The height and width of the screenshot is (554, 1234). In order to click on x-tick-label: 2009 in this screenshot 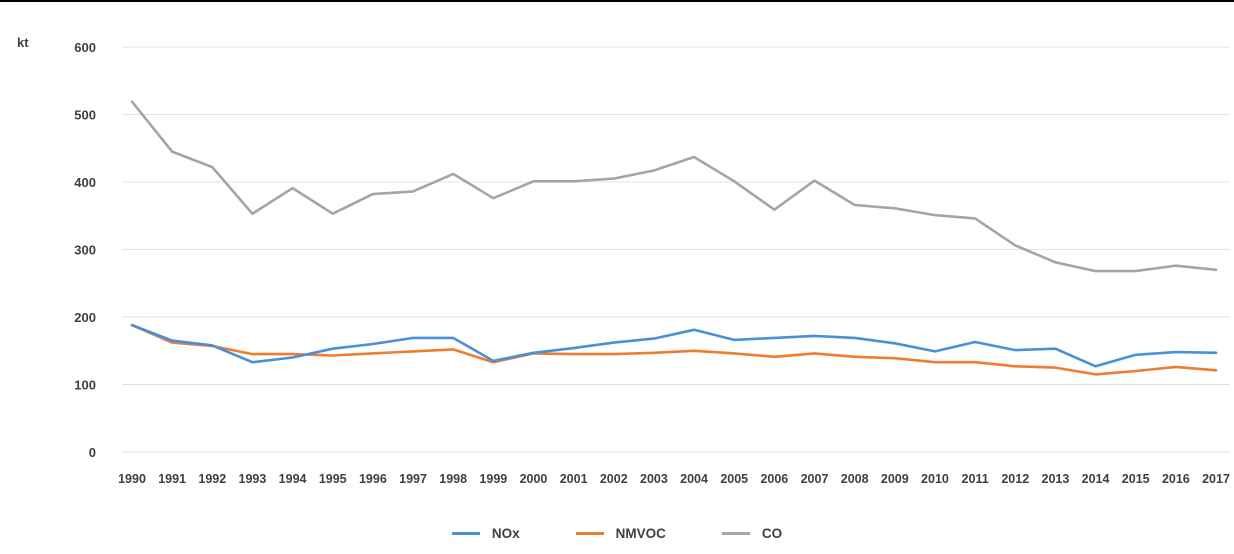, I will do `click(895, 479)`.